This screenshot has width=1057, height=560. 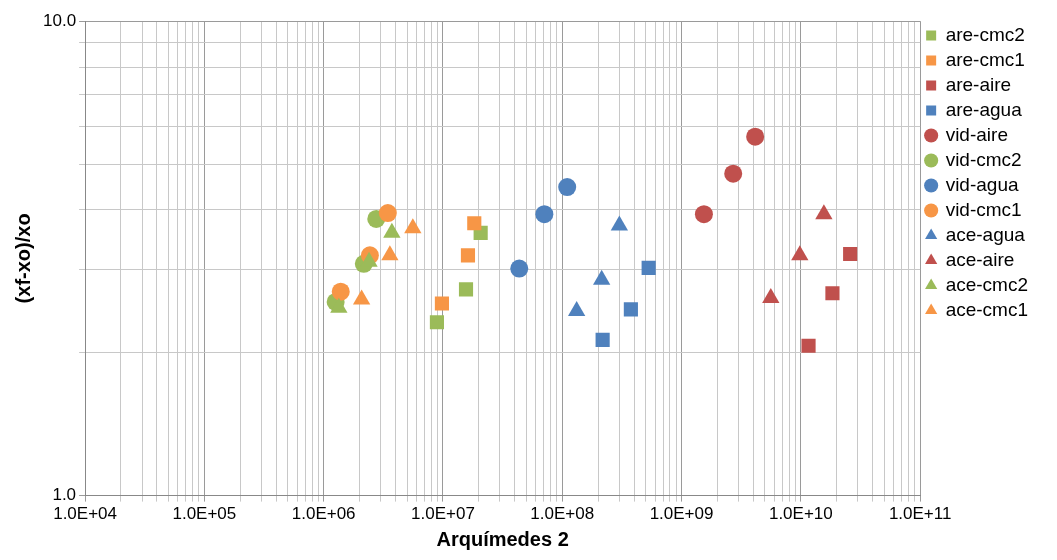 I want to click on legend-label: are-cmc2, so click(x=985, y=34).